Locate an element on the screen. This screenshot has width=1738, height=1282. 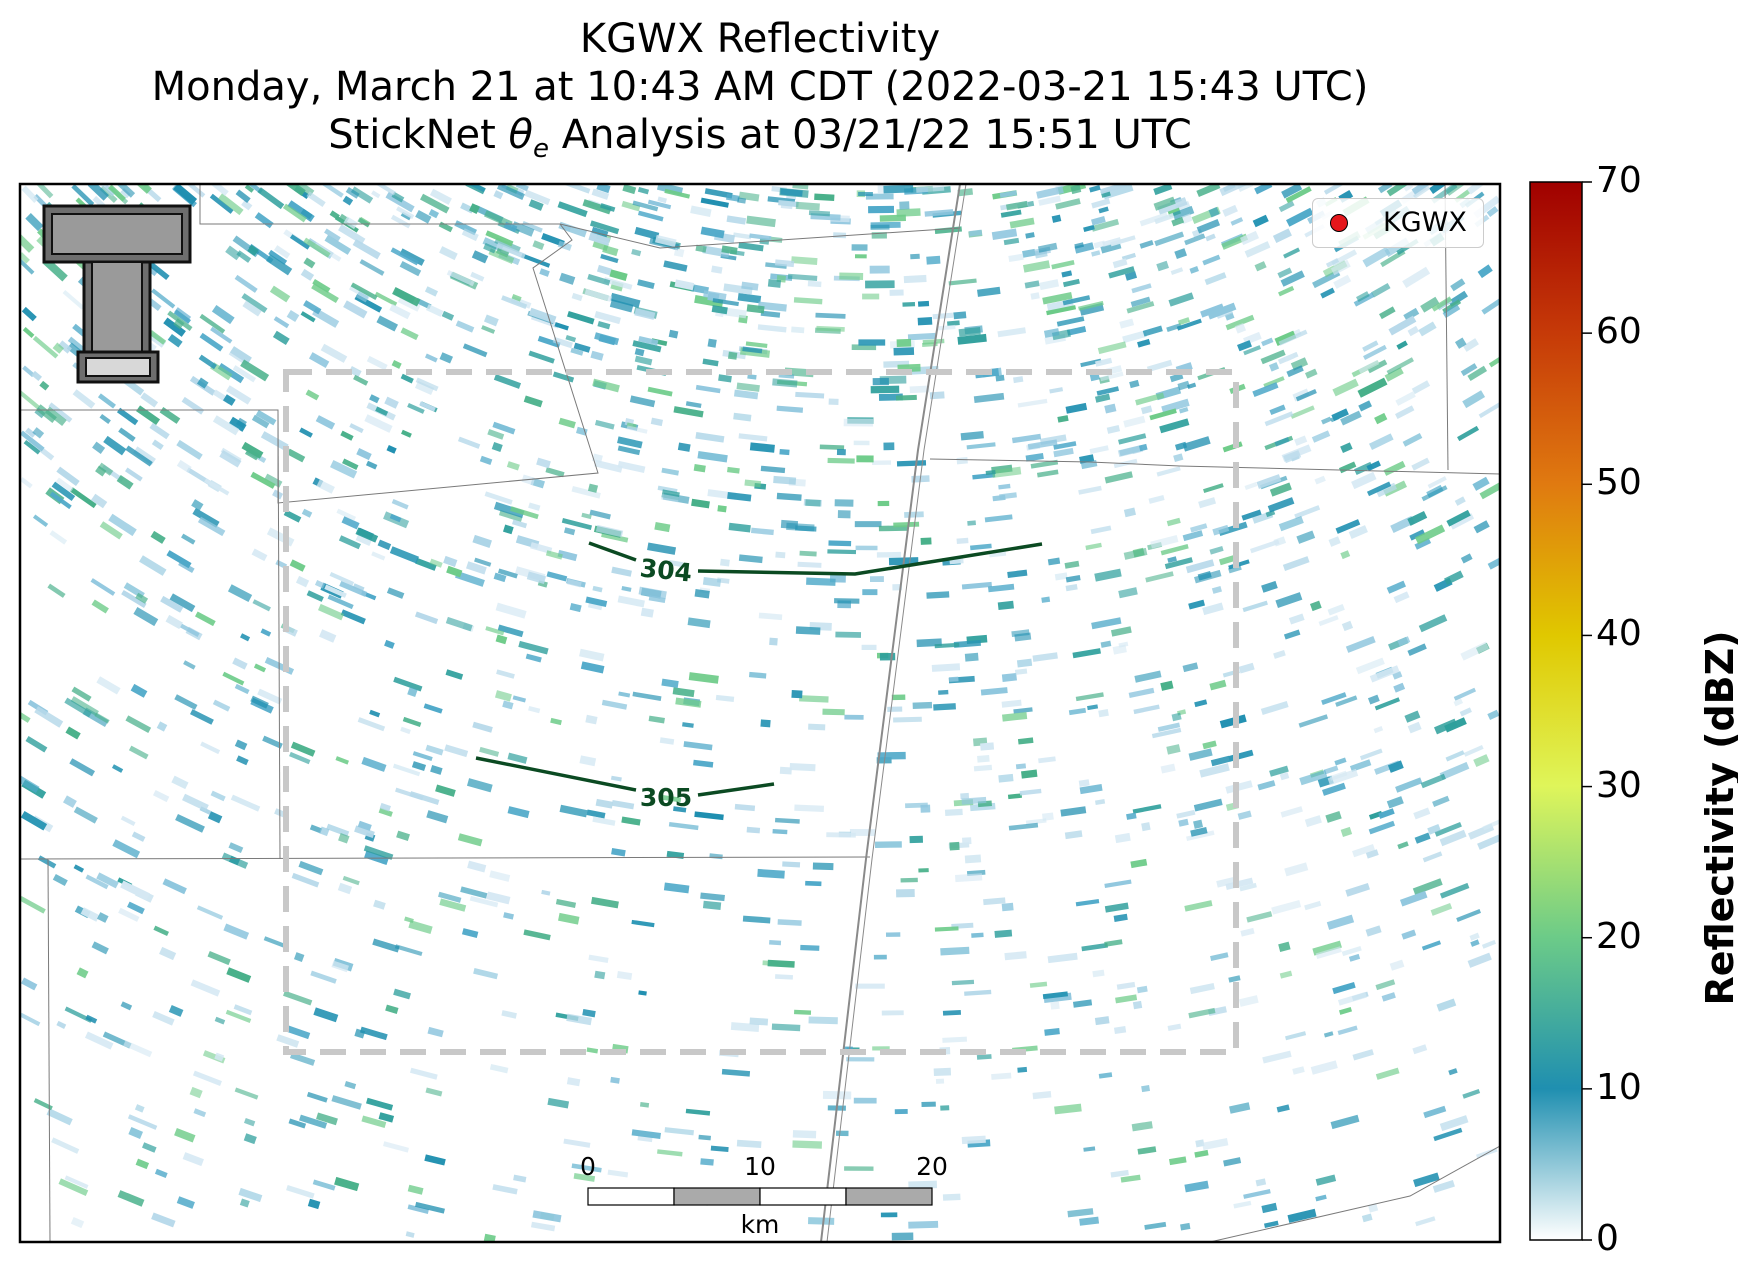
theta-symbol: θ is located at coordinates (520, 135).